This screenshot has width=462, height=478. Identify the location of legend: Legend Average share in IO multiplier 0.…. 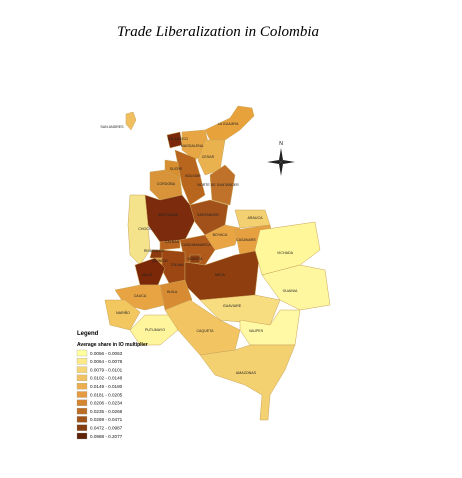
(112, 385).